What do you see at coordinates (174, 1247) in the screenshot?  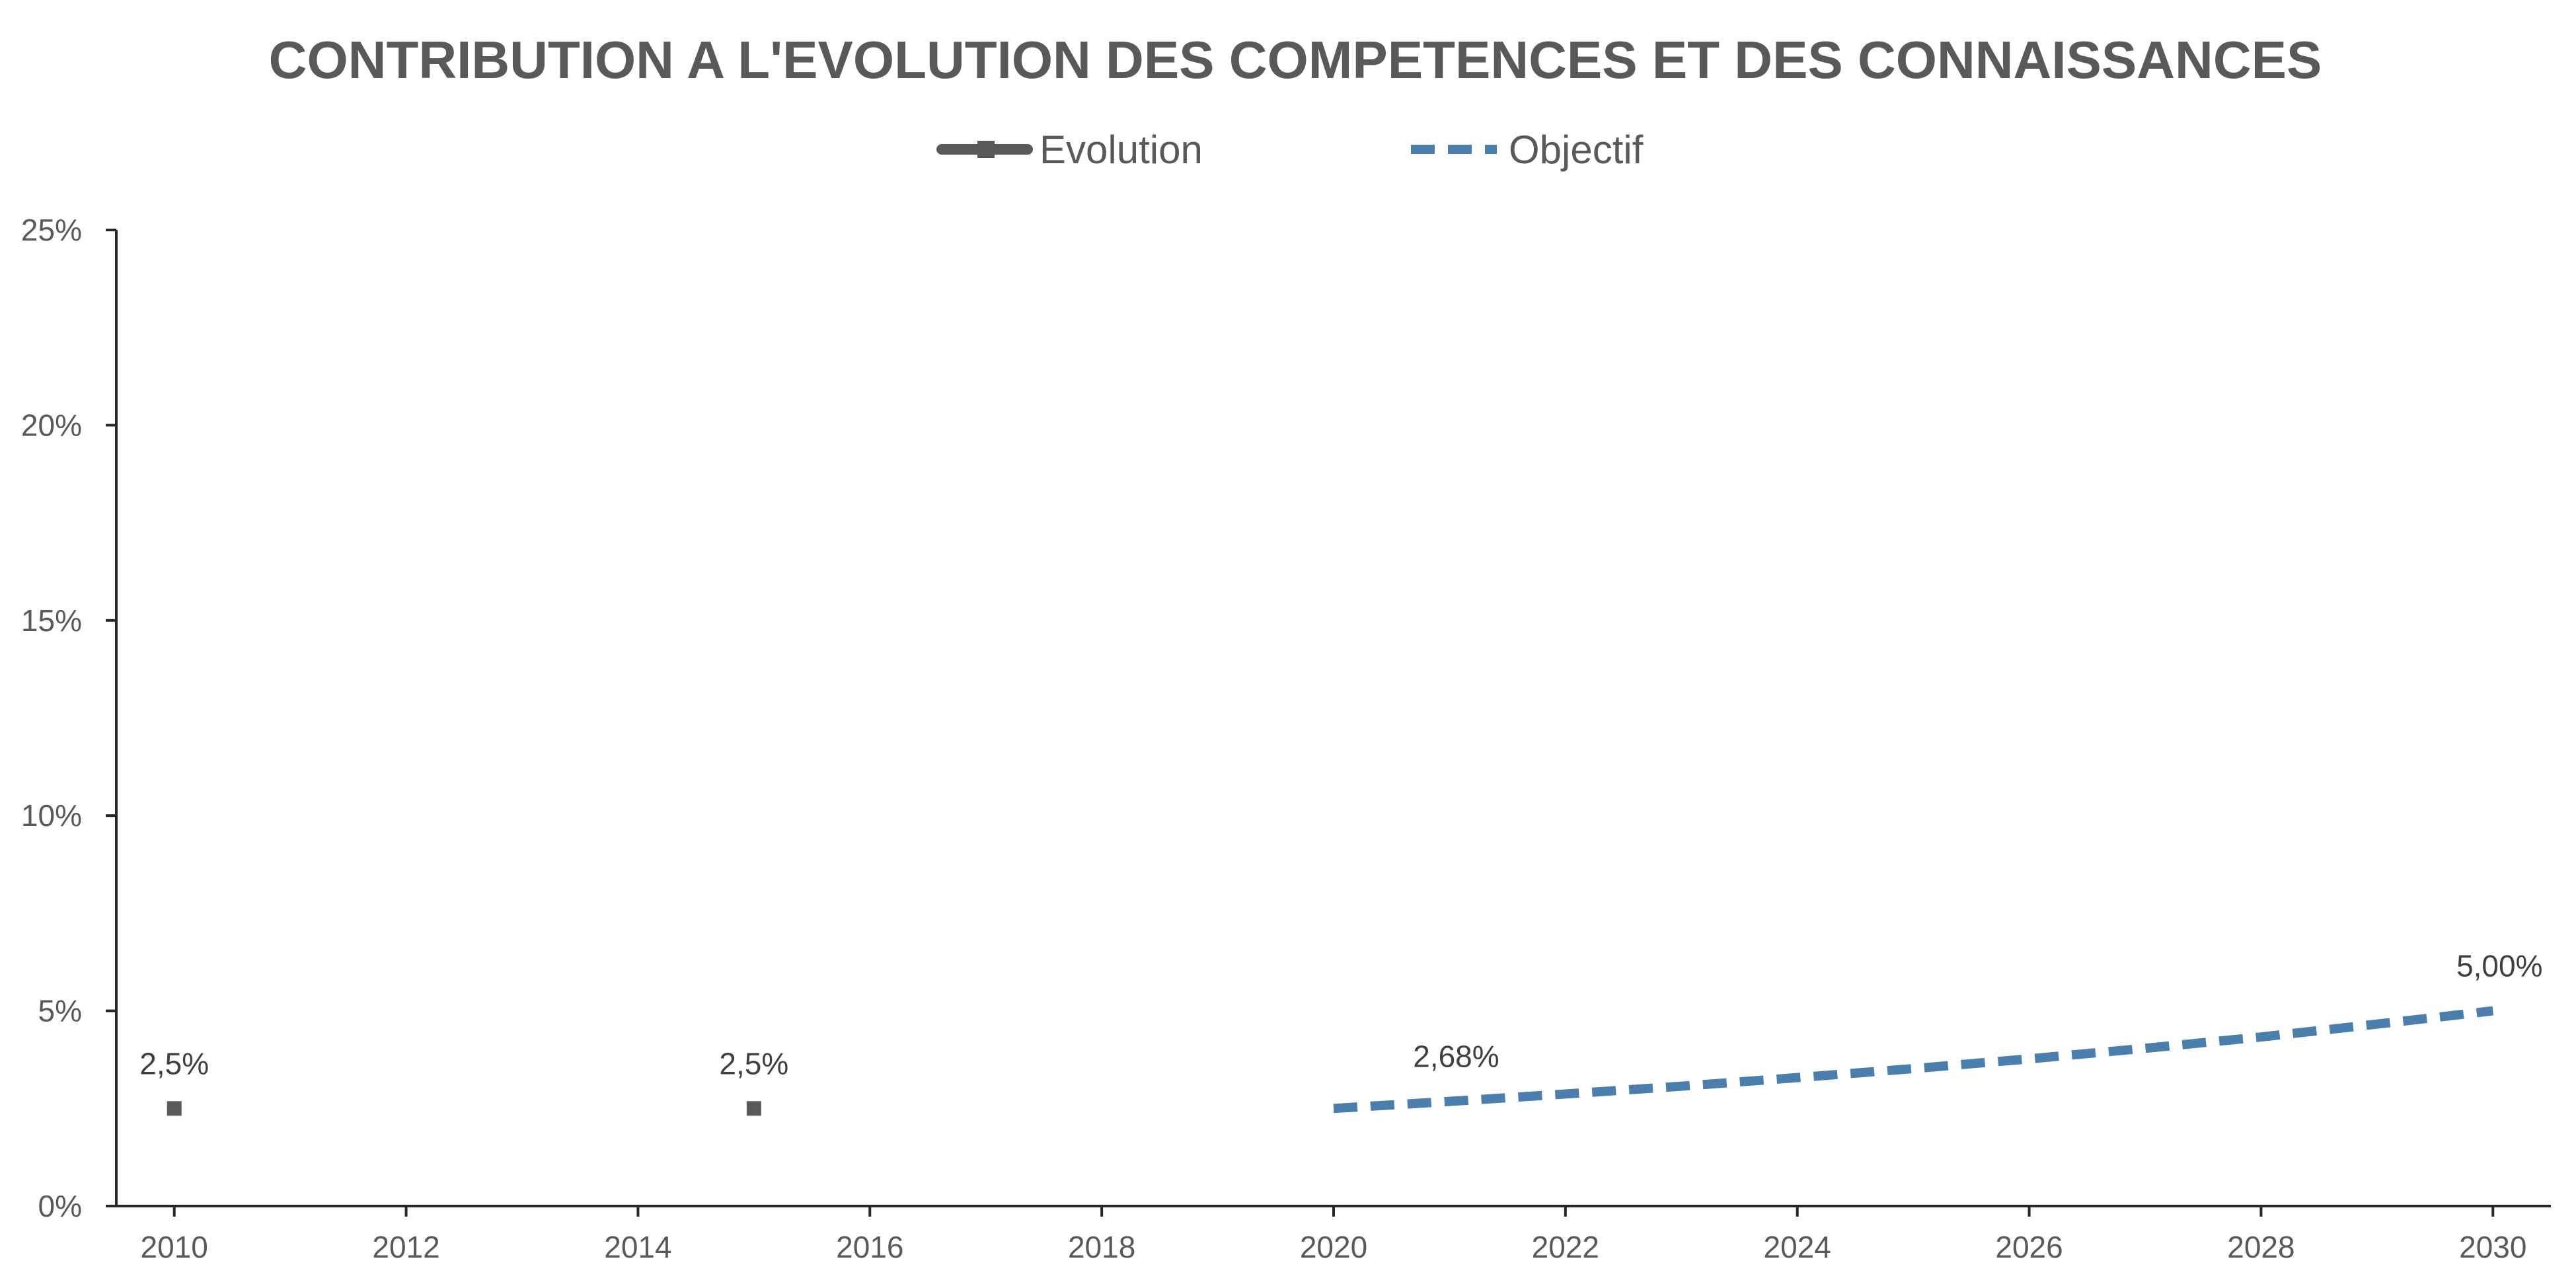 I see `x-tick-label: 2010` at bounding box center [174, 1247].